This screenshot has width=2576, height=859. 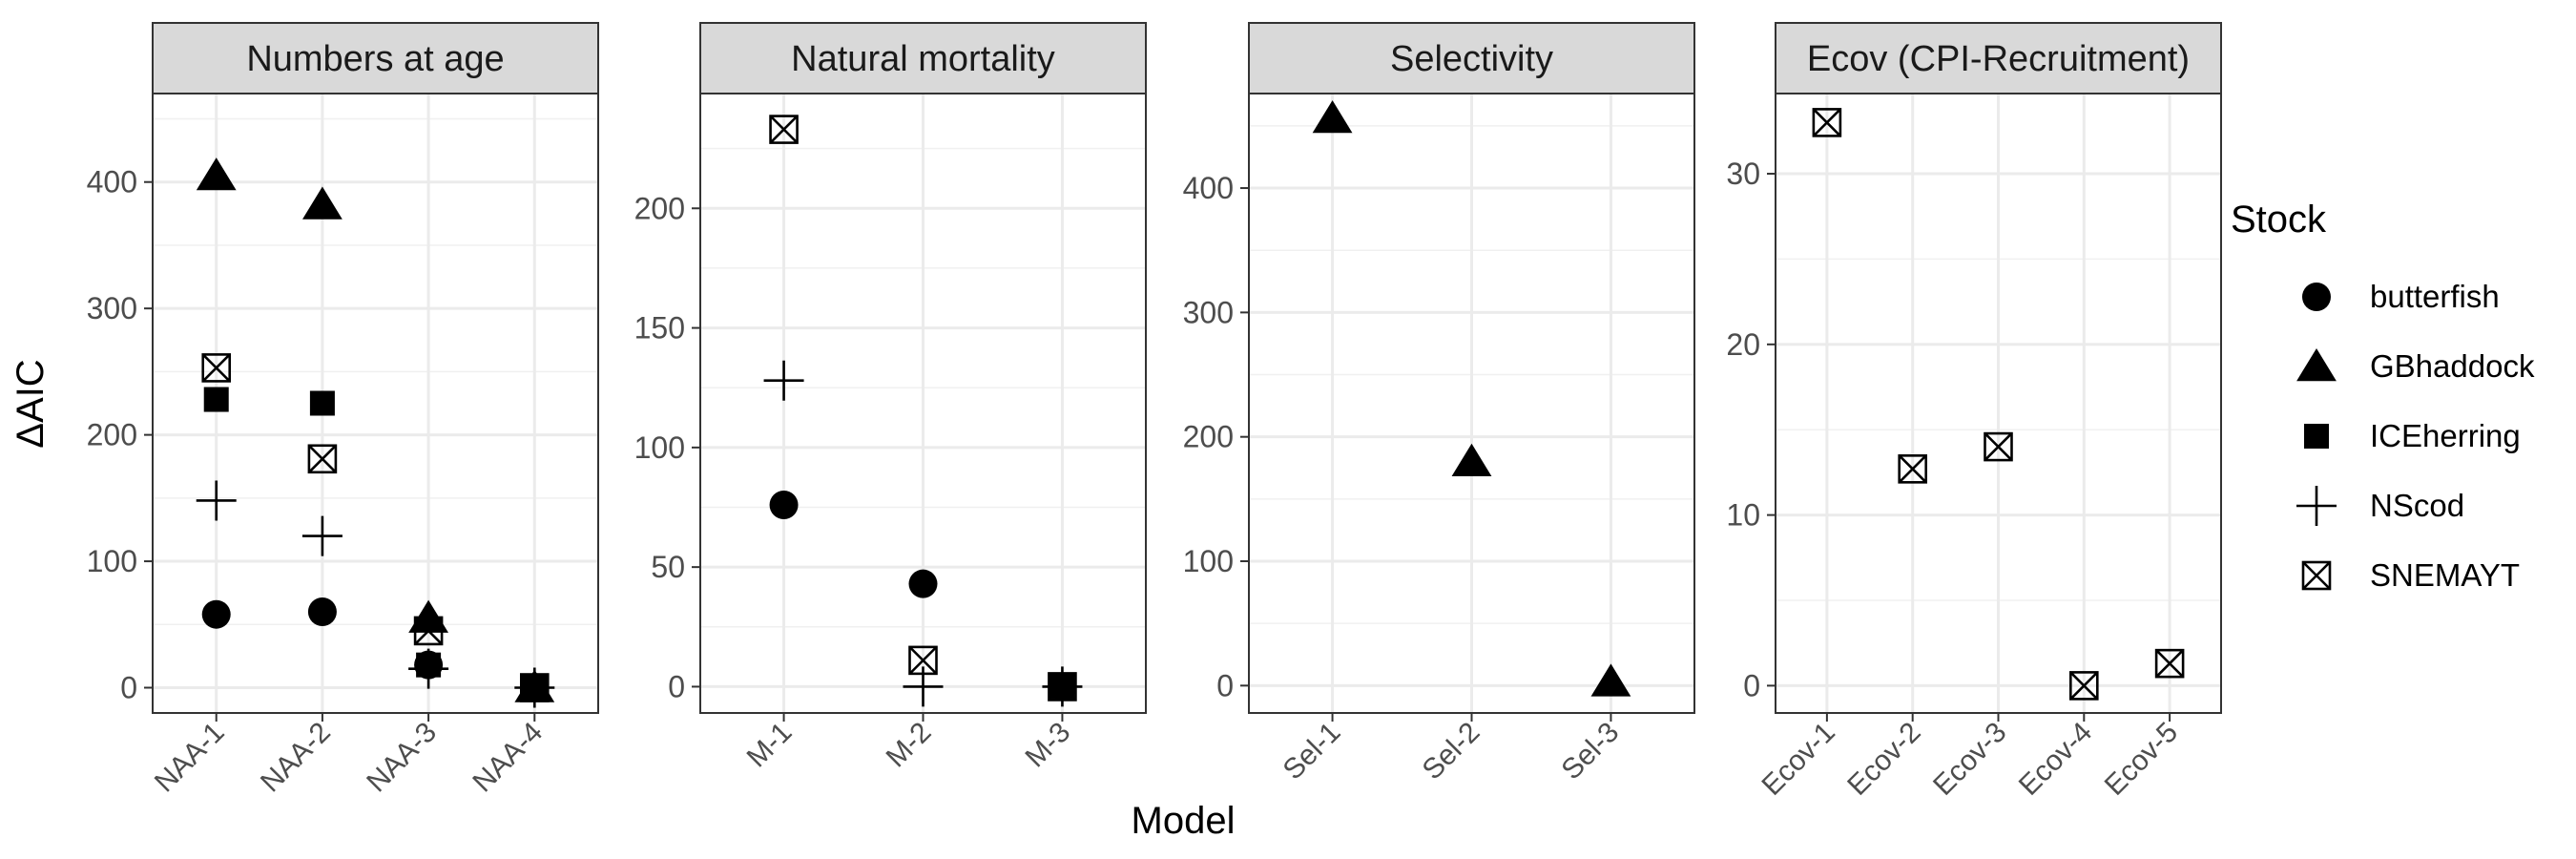 I want to click on x-tick-label: M-3, so click(x=1048, y=745).